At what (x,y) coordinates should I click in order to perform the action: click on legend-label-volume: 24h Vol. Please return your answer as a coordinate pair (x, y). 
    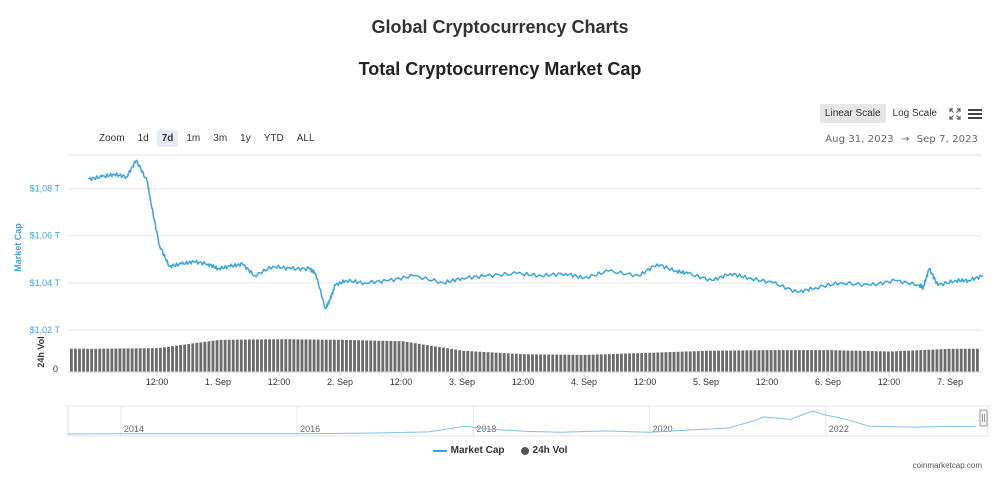
    Looking at the image, I should click on (550, 450).